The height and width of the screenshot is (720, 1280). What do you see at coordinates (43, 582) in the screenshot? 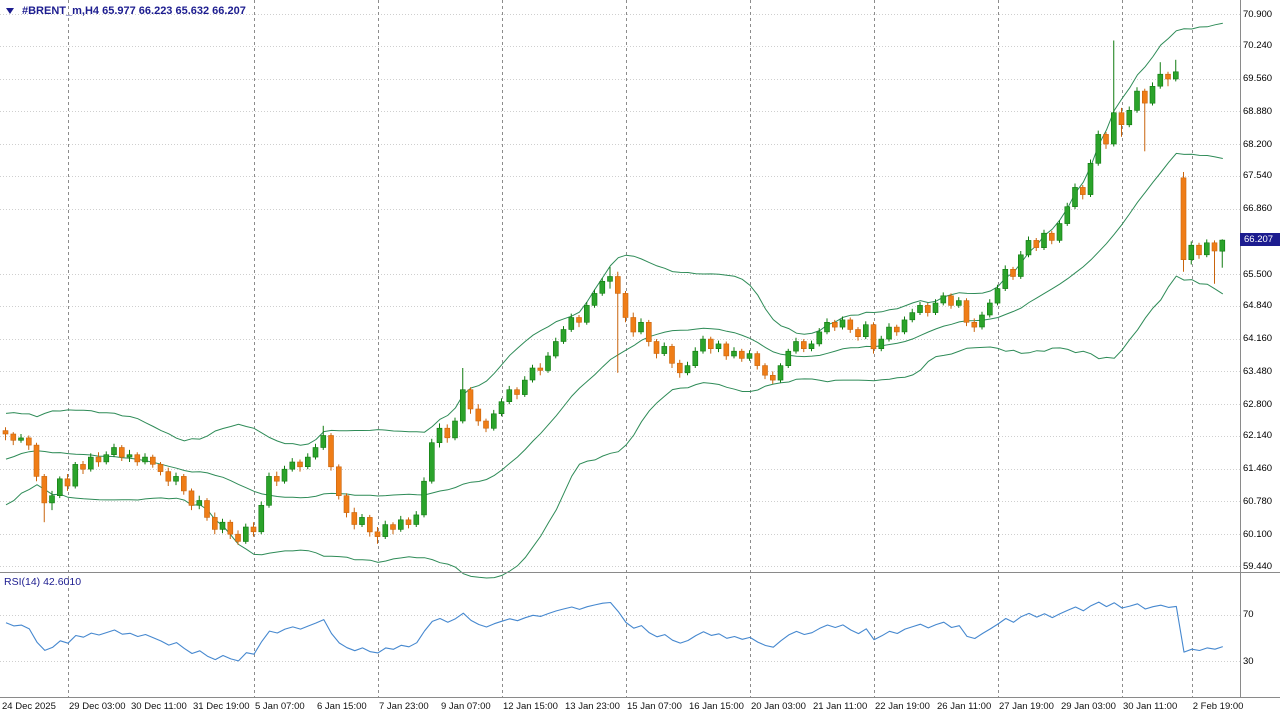
I see `rsi-indicator-label: RSI(14) 42.6010` at bounding box center [43, 582].